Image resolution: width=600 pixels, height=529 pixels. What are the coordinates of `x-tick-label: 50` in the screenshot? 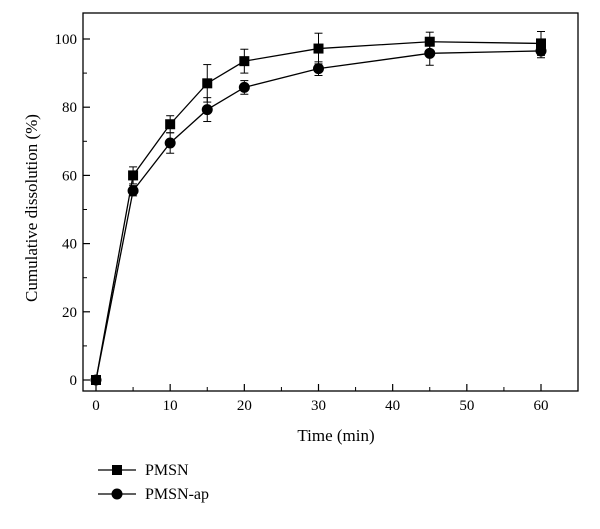 It's located at (466, 406).